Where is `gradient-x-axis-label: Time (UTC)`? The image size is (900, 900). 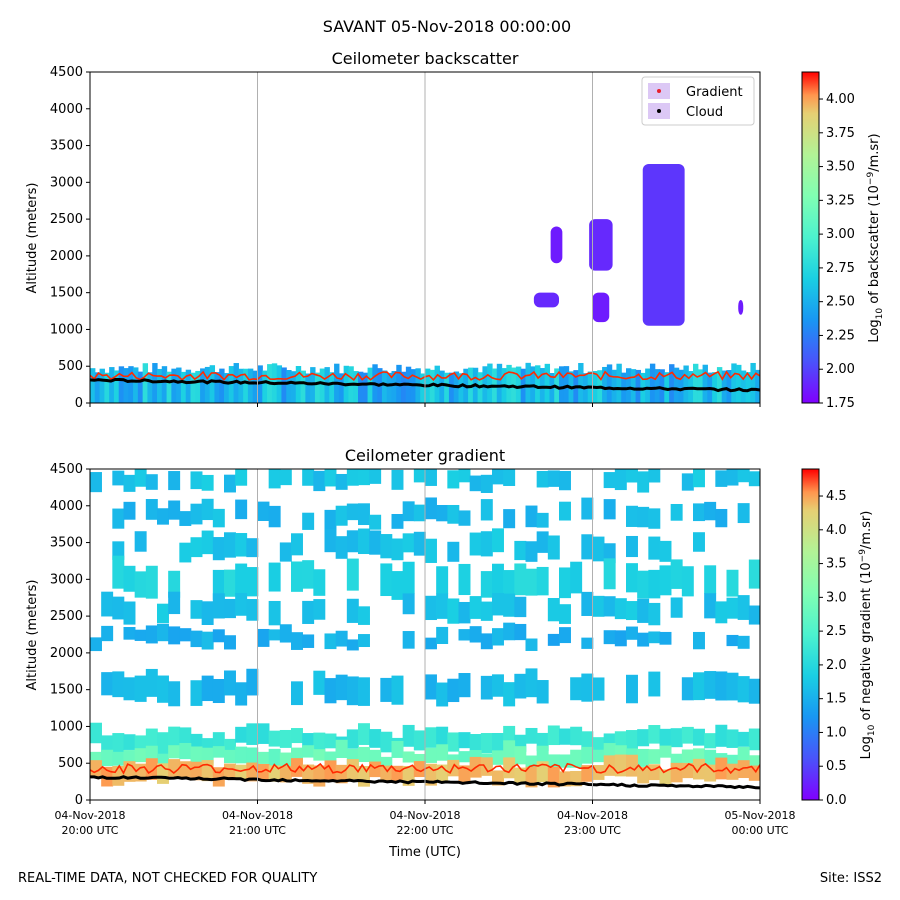
gradient-x-axis-label: Time (UTC) is located at coordinates (424, 852).